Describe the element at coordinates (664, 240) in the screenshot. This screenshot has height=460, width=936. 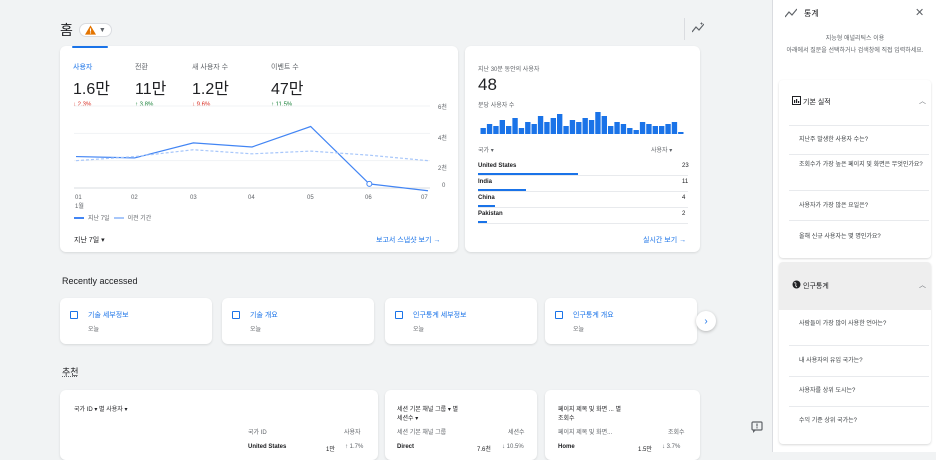
I see `view-realtime-link: 실시간 보기 →` at that location.